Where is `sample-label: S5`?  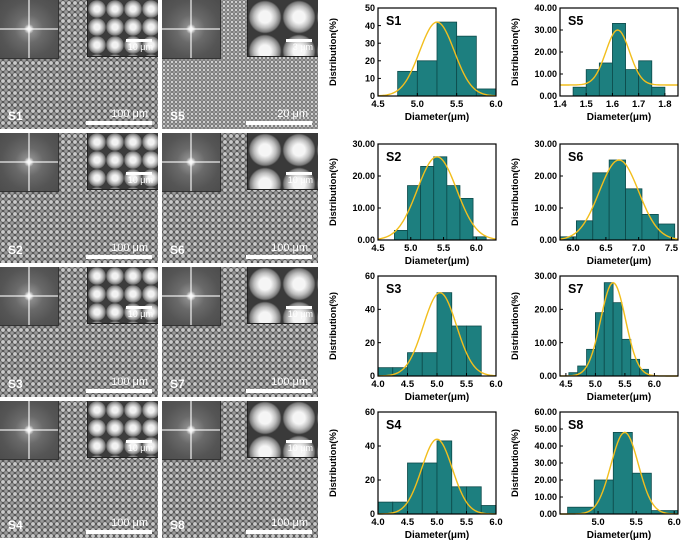
sample-label: S5 is located at coordinates (177, 116).